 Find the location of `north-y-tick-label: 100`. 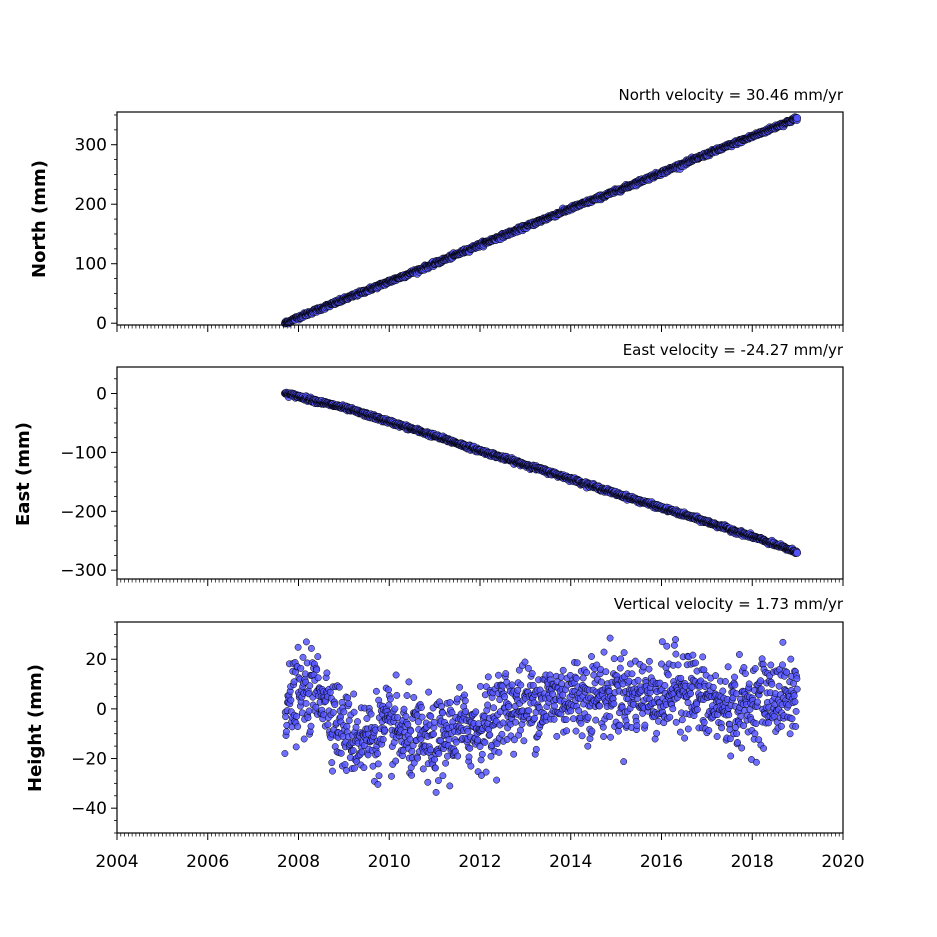

north-y-tick-label: 100 is located at coordinates (91, 265).